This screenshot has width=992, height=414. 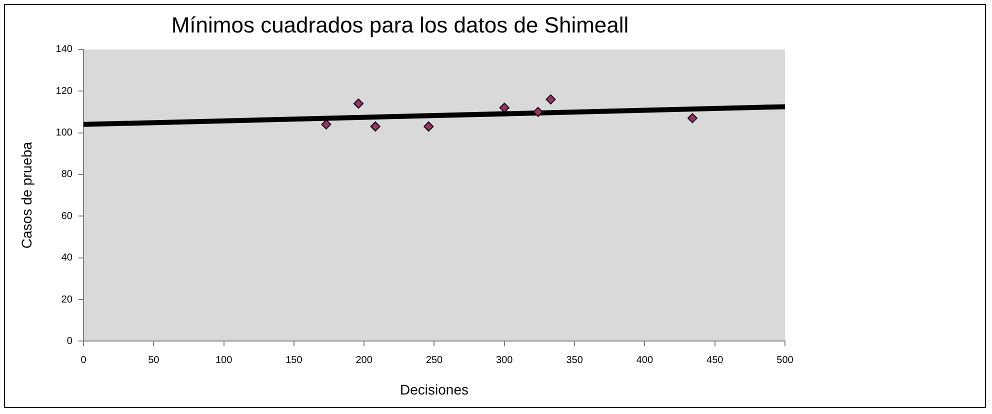 What do you see at coordinates (67, 300) in the screenshot?
I see `y-tick-label: 20` at bounding box center [67, 300].